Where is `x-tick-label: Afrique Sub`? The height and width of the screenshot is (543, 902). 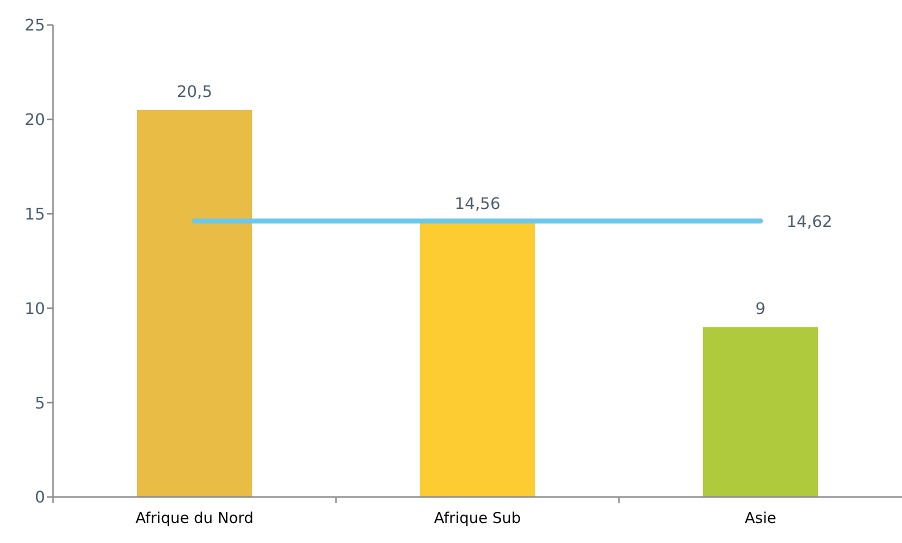 x-tick-label: Afrique Sub is located at coordinates (477, 518).